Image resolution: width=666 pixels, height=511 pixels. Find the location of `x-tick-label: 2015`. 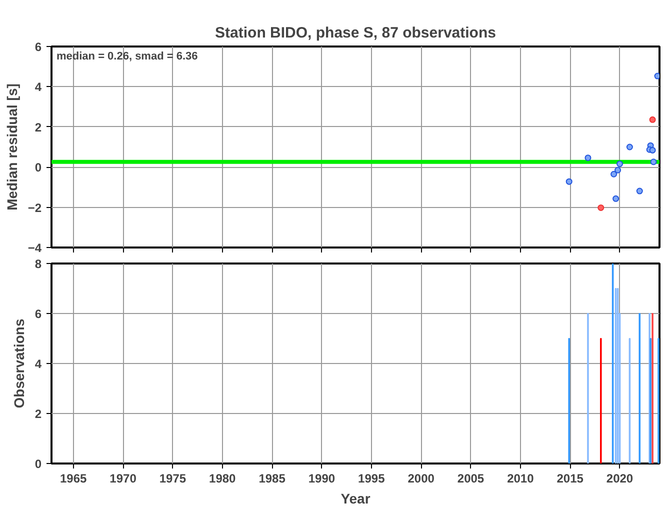

x-tick-label: 2015 is located at coordinates (570, 479).